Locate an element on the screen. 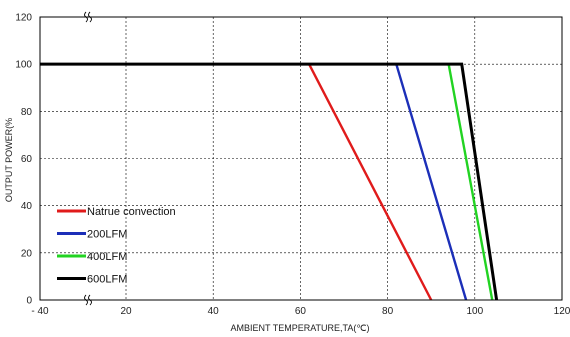 The image size is (570, 337). x-tick-label: - 40 is located at coordinates (40, 311).